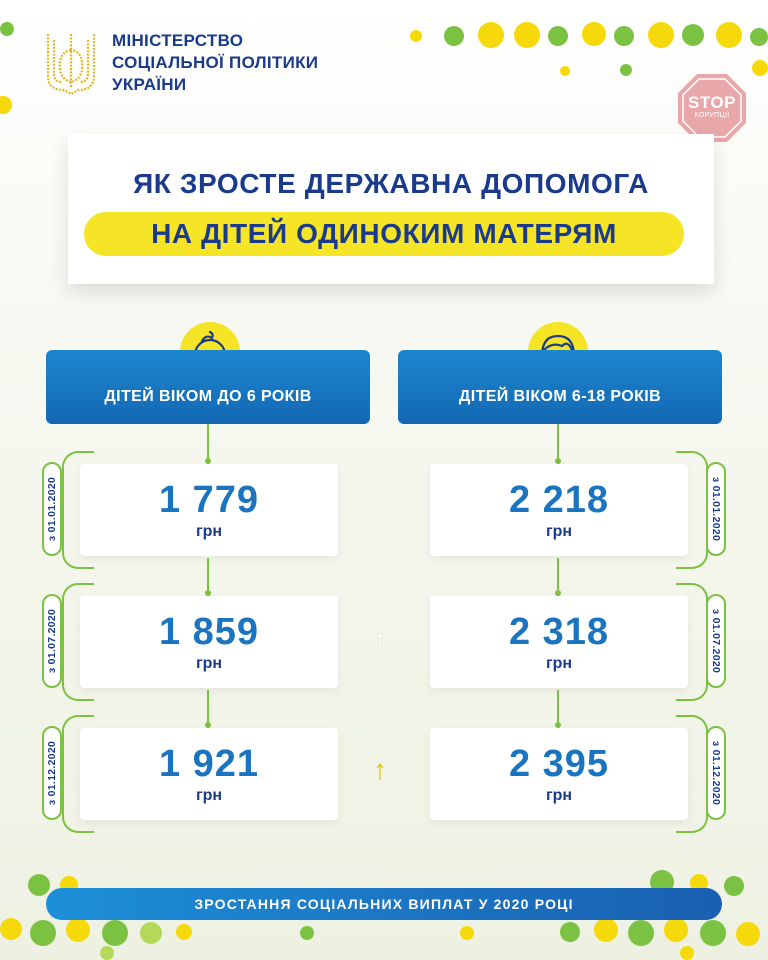 The image size is (768, 960). I want to click on ministry-line-3: УКРАЇНИ, so click(149, 84).